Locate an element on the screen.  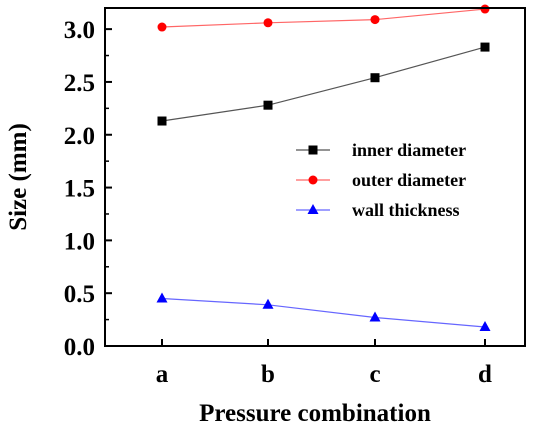
series-line-outer-diameter is located at coordinates (323, 18).